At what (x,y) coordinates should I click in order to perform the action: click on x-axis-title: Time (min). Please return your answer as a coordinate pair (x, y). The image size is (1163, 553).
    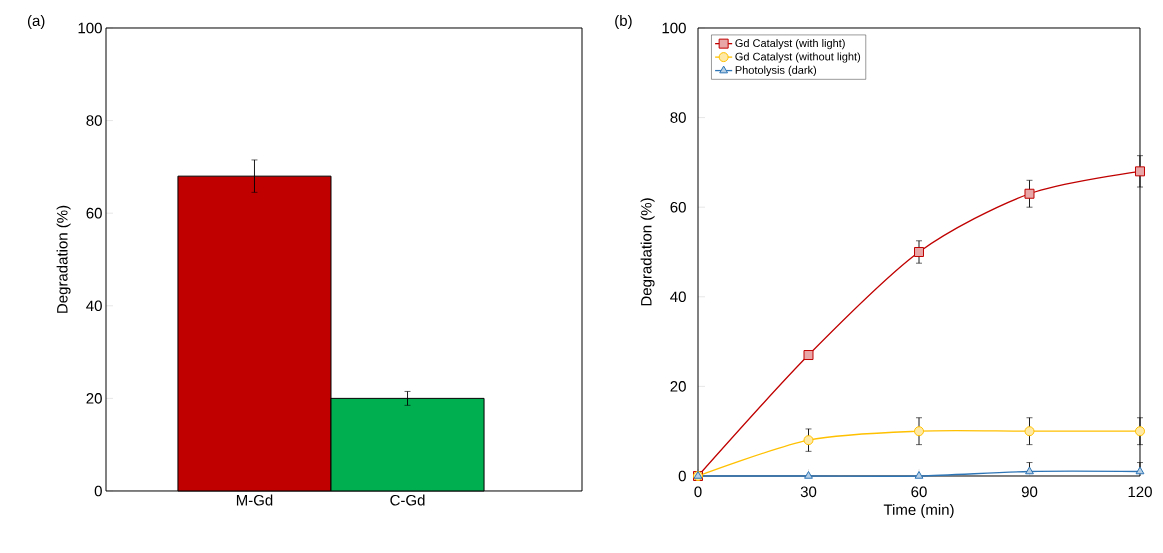
    Looking at the image, I should click on (918, 511).